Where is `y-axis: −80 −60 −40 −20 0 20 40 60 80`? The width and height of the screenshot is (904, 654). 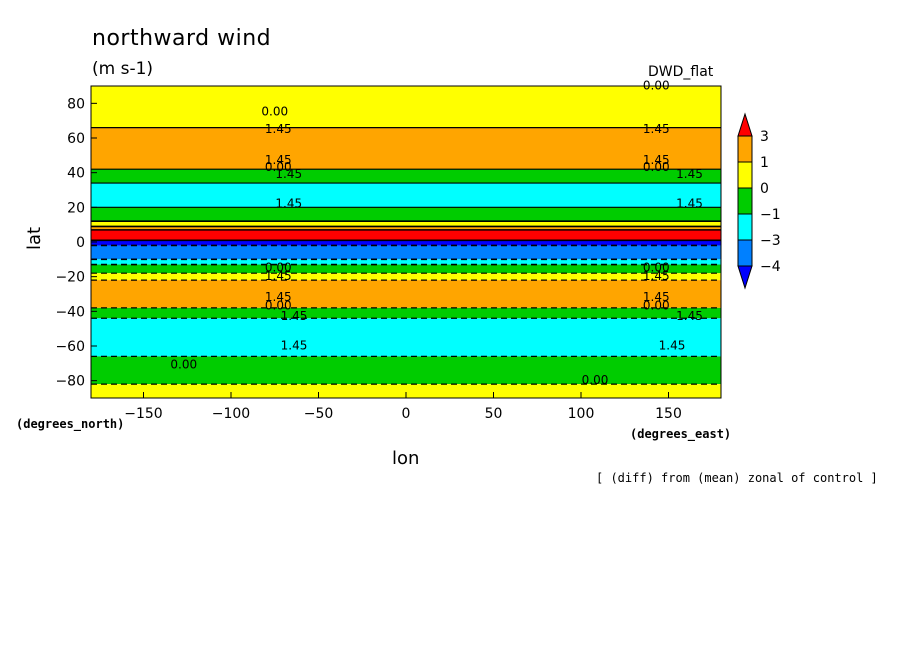
y-axis: −80 −60 −40 −20 0 20 40 60 80 is located at coordinates (76, 243).